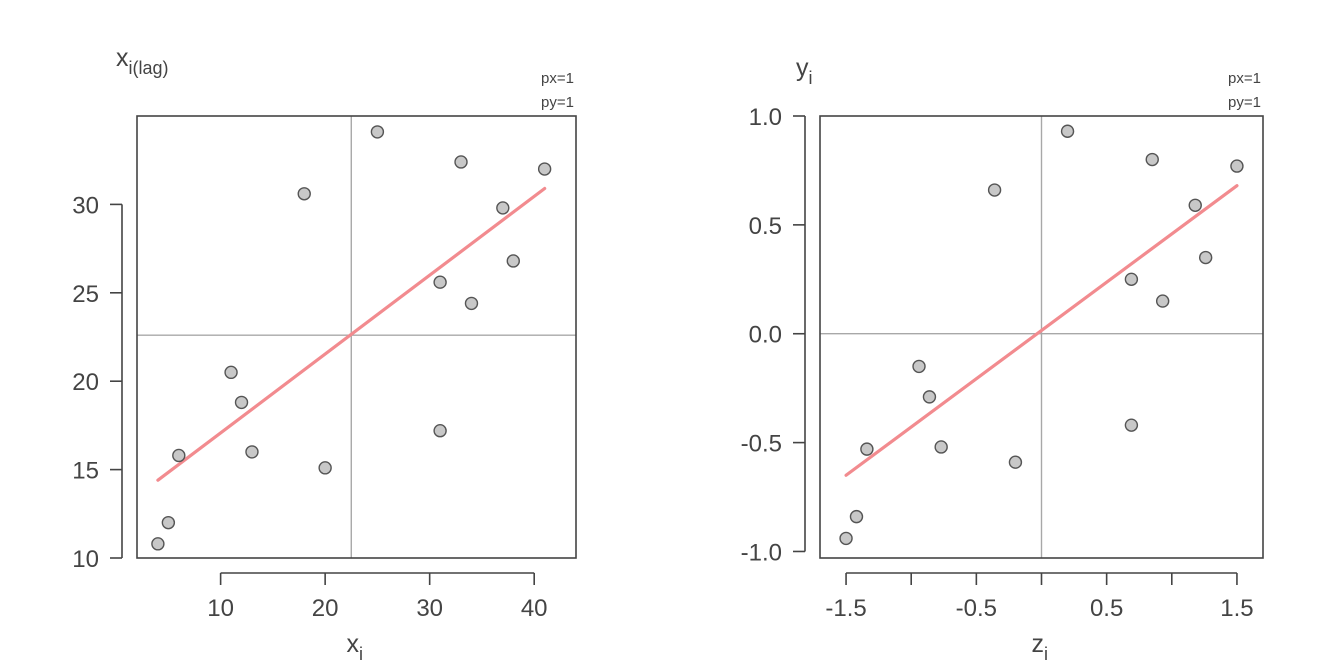  Describe the element at coordinates (85, 559) in the screenshot. I see `y-tick-label: 10` at that location.